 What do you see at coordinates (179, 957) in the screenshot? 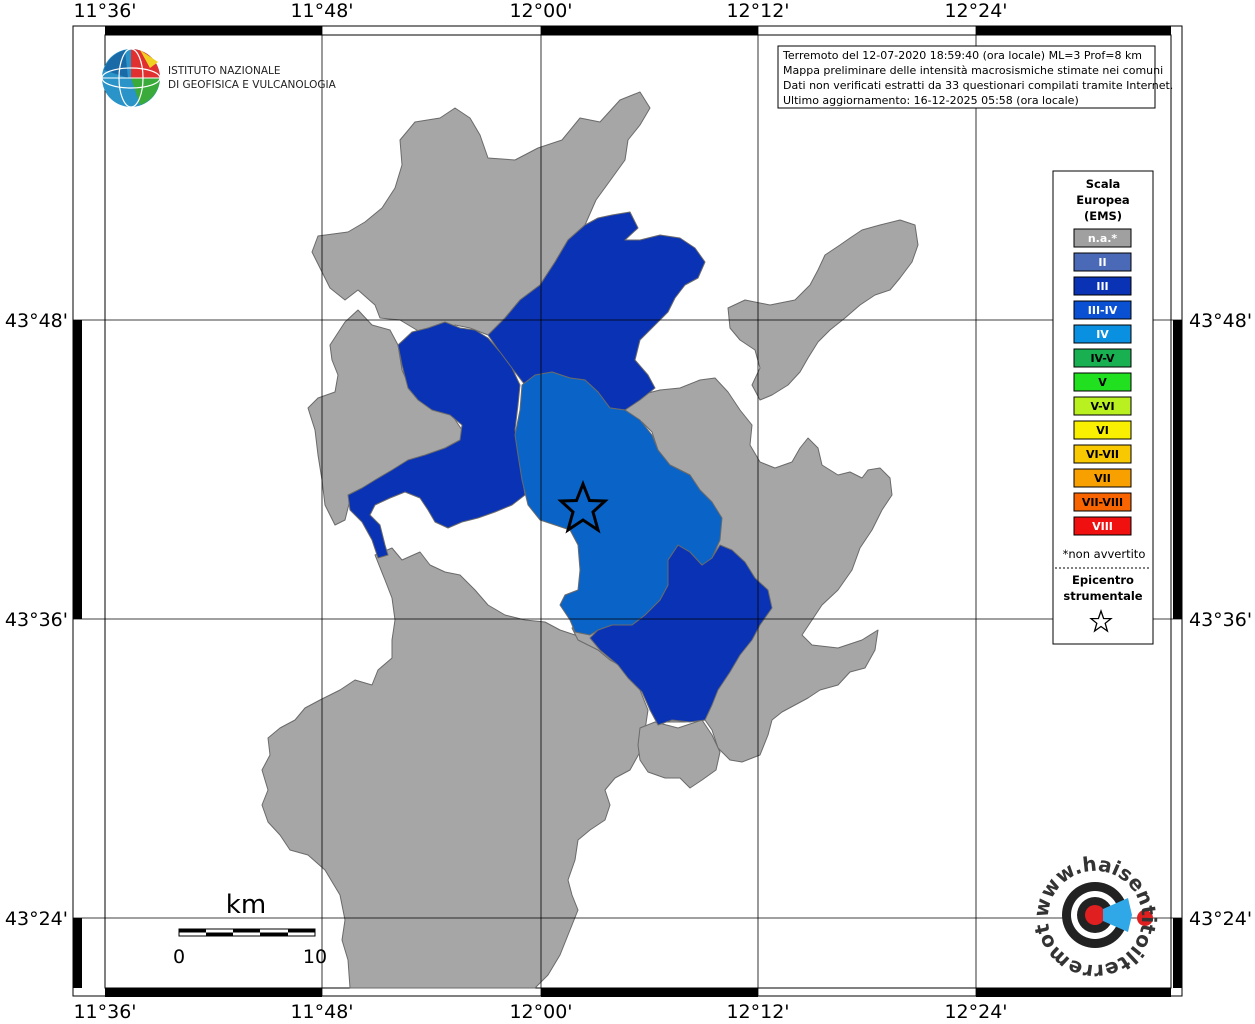
I see `scale-min-label: 0` at bounding box center [179, 957].